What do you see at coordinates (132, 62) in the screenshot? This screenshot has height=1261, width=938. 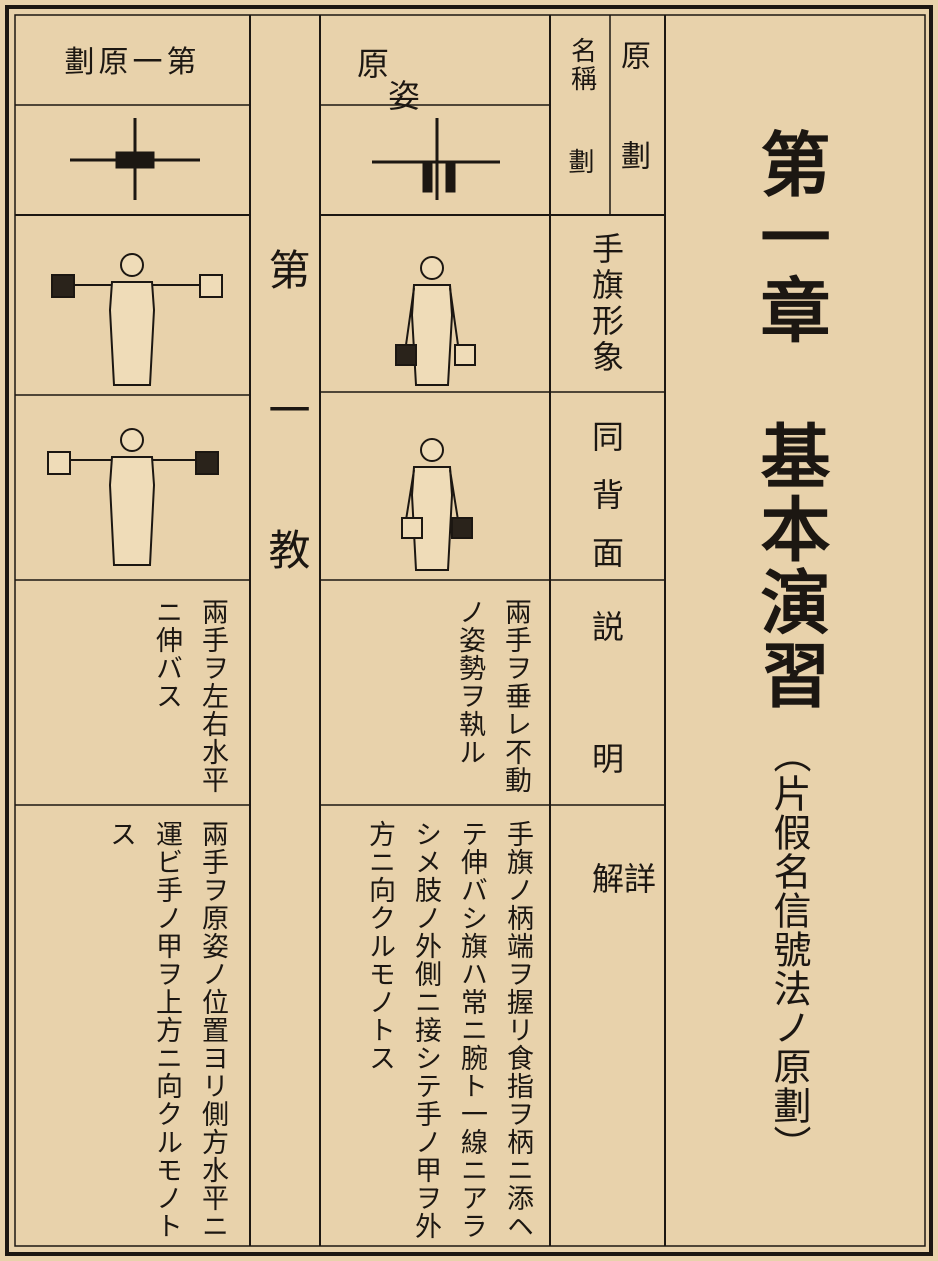 I see `column-name: 第一原劃` at bounding box center [132, 62].